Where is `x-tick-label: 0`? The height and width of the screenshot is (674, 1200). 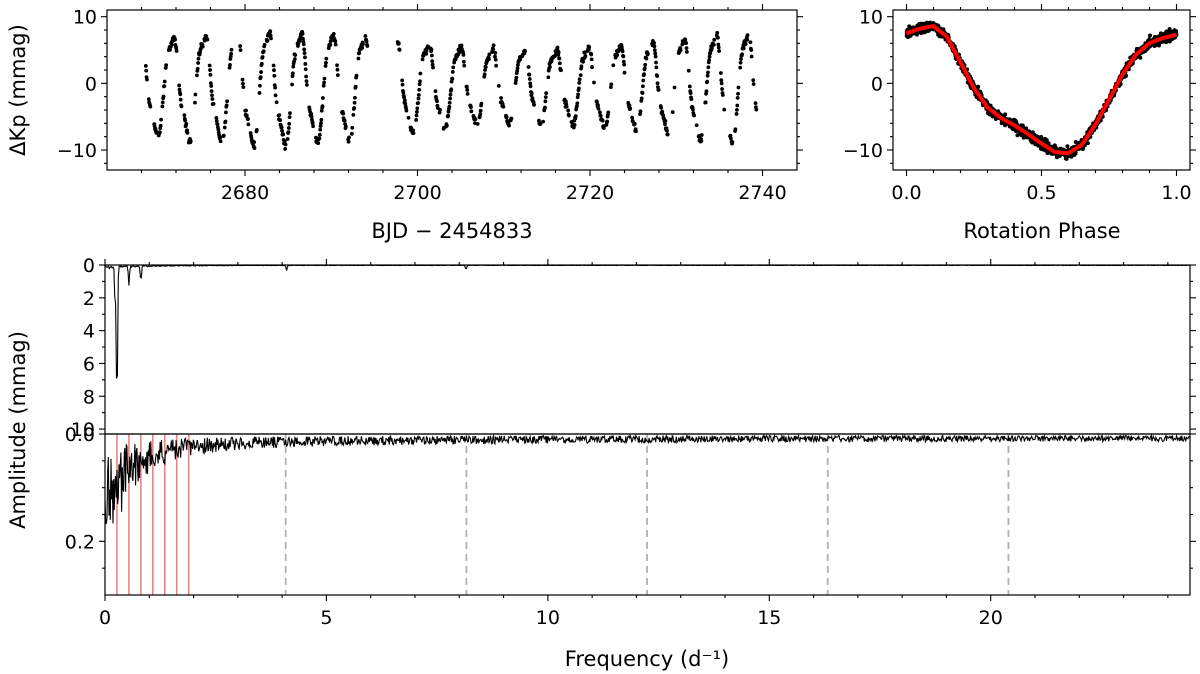
x-tick-label: 0 is located at coordinates (105, 618).